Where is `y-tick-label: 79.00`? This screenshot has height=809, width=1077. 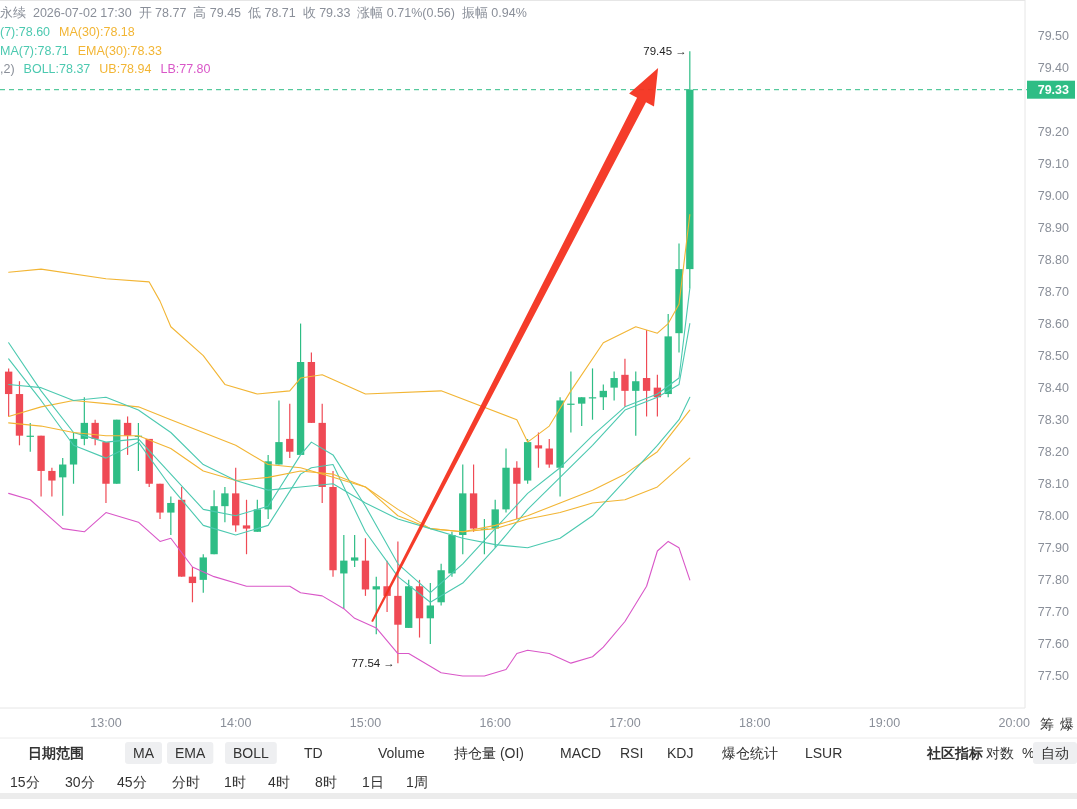
y-tick-label: 79.00 is located at coordinates (1053, 195).